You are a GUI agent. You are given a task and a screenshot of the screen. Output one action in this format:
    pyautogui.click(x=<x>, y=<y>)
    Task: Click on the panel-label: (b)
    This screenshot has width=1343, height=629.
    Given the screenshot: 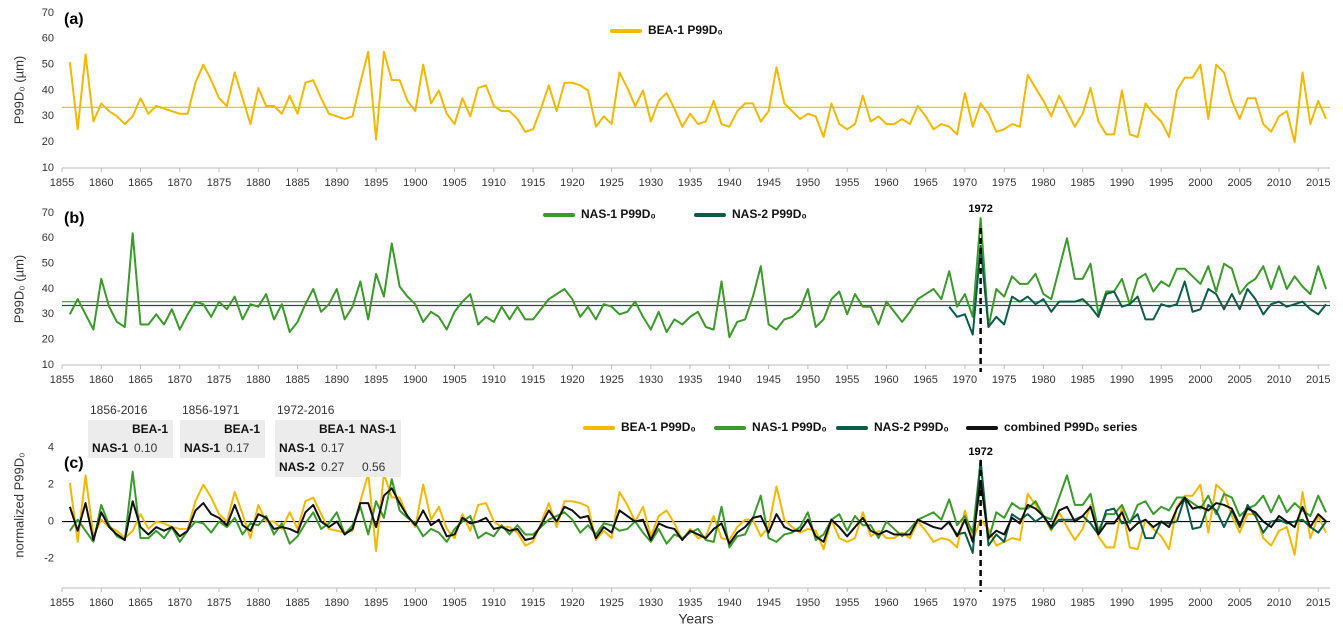 What is the action you would take?
    pyautogui.click(x=74, y=218)
    